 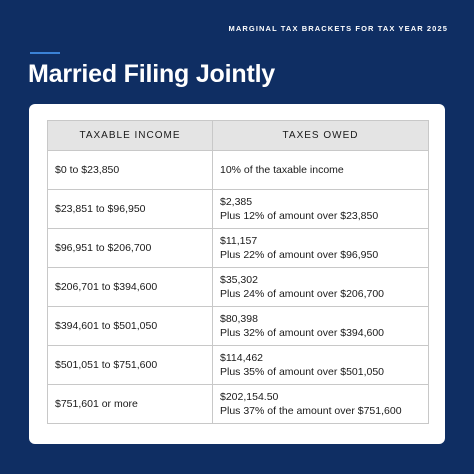 I want to click on taxable-income-cell: $206,701 to $394,600, so click(x=130, y=287).